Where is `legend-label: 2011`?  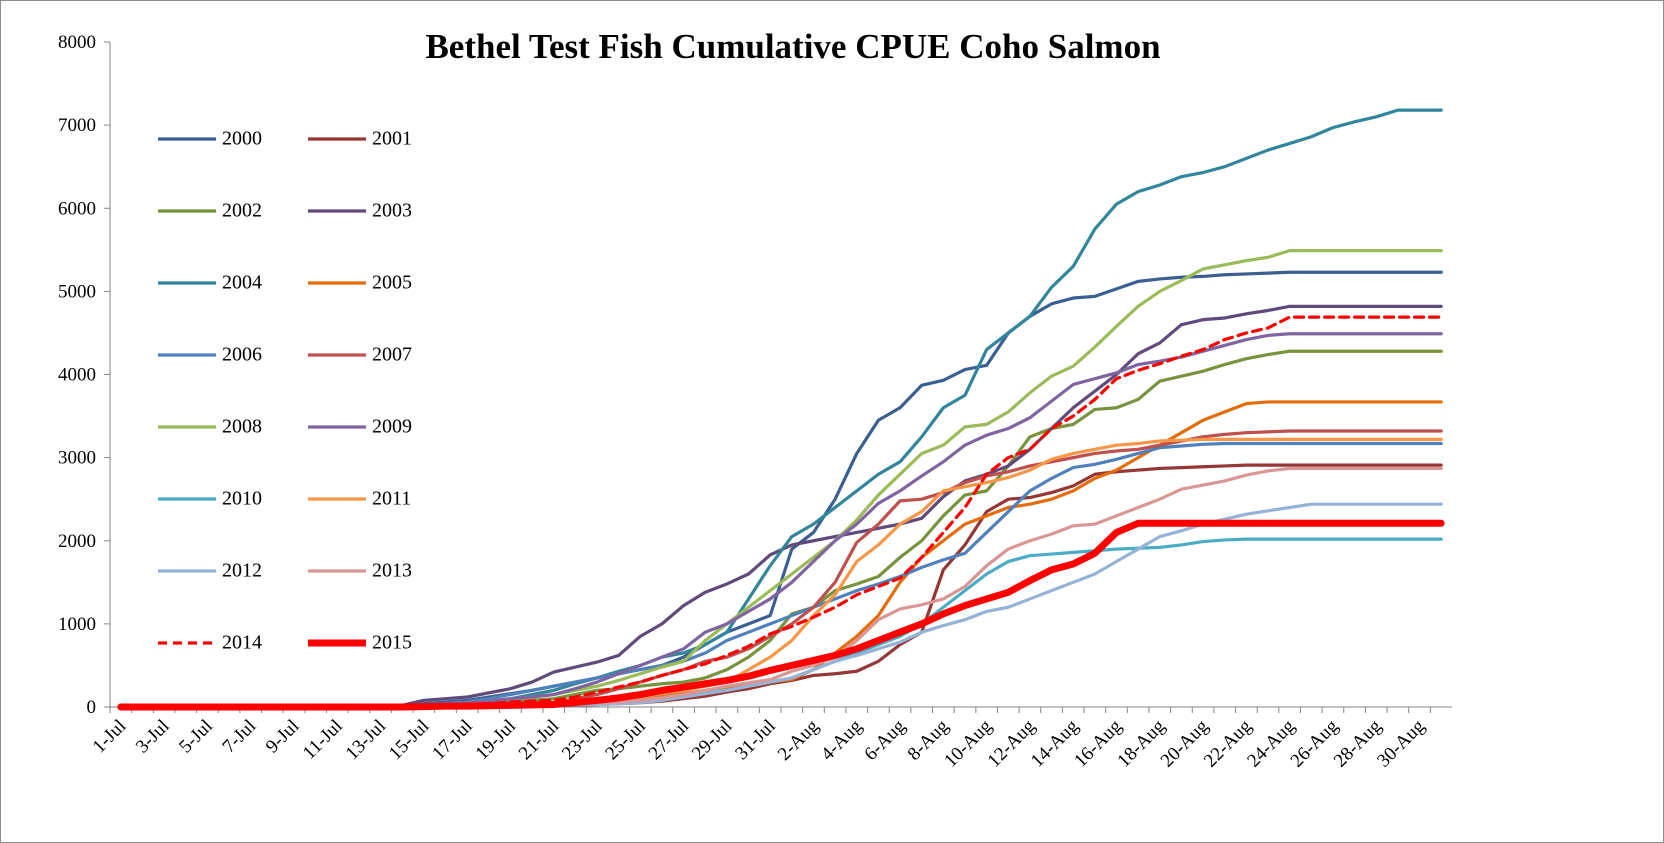 legend-label: 2011 is located at coordinates (391, 499).